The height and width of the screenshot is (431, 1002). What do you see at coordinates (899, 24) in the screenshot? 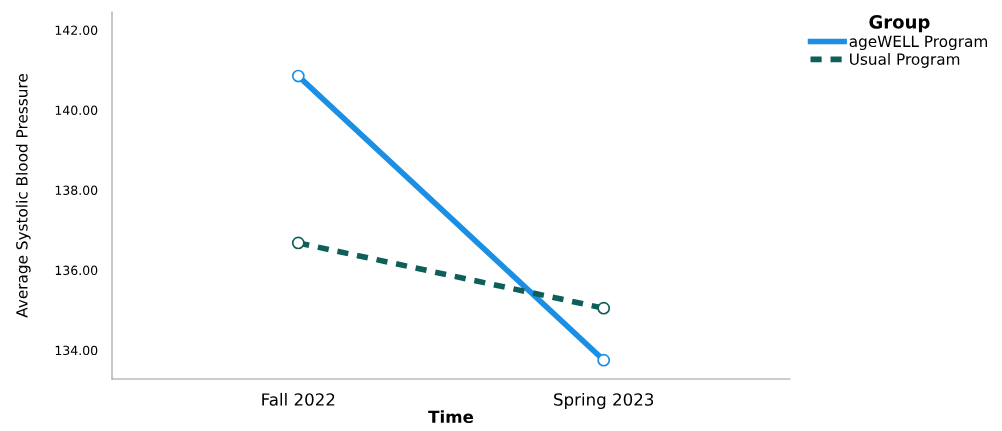
I see `legend-title: Group` at bounding box center [899, 24].